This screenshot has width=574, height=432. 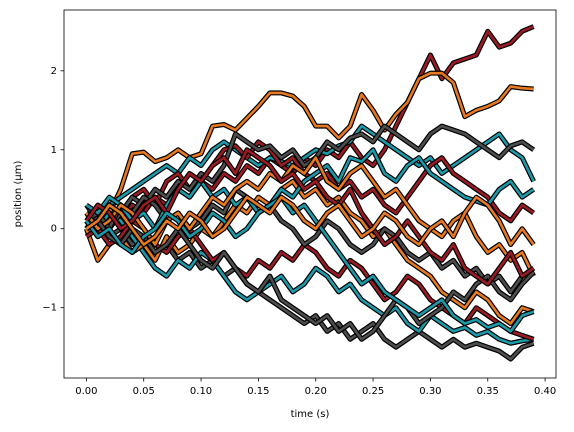 What do you see at coordinates (144, 391) in the screenshot?
I see `x-tick-label: 0.05` at bounding box center [144, 391].